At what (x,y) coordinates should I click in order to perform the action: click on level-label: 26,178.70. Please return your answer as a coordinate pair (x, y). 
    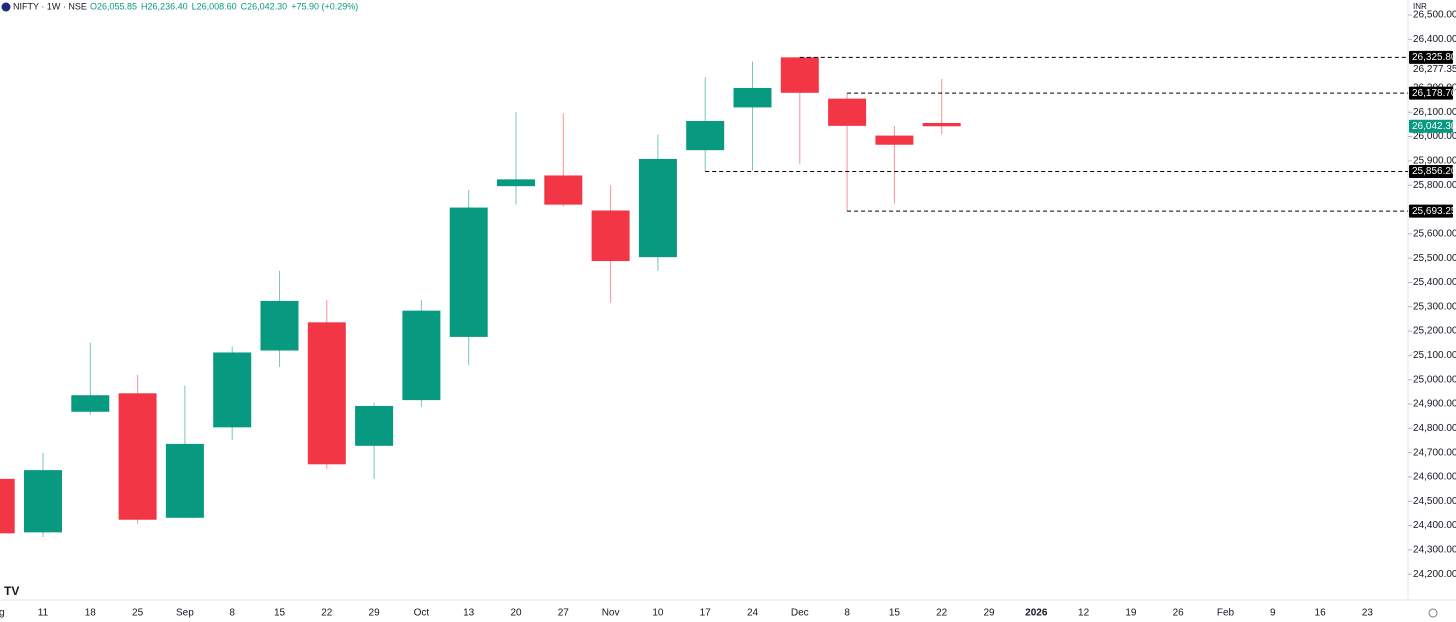
    Looking at the image, I should click on (1434, 93).